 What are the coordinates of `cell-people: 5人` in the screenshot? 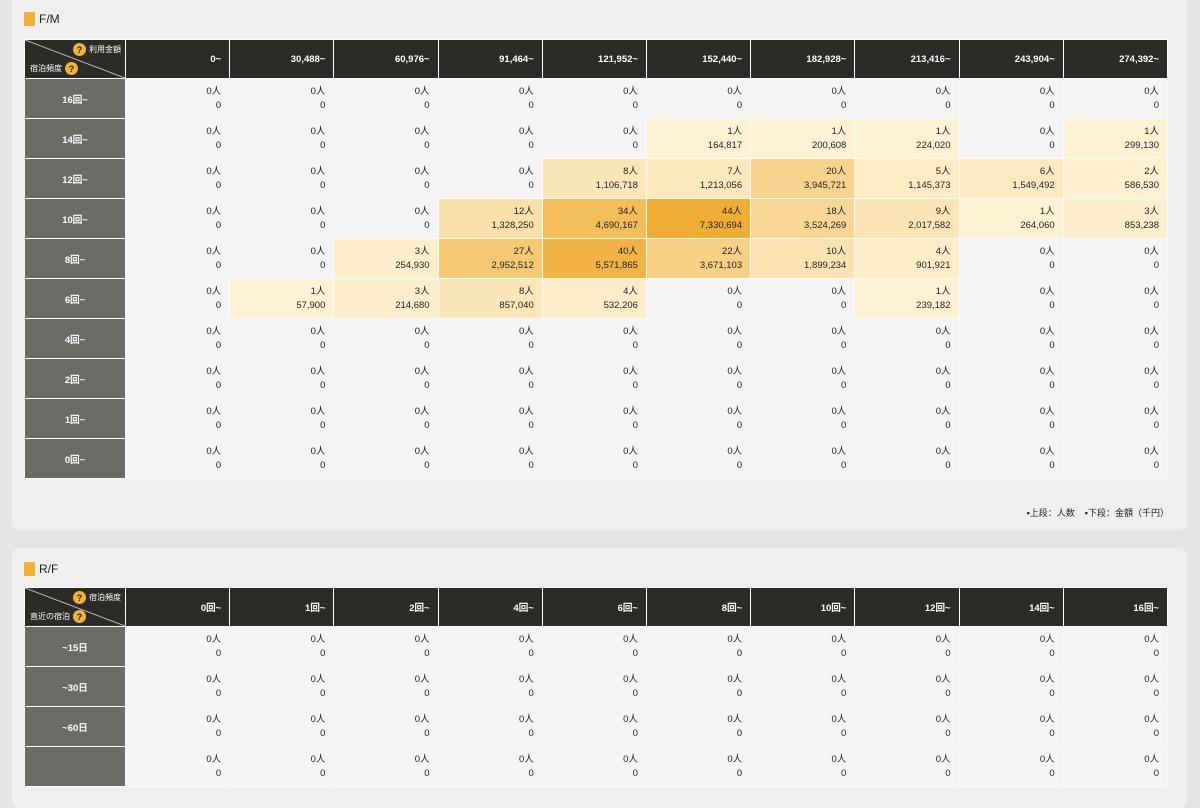 It's located at (943, 171).